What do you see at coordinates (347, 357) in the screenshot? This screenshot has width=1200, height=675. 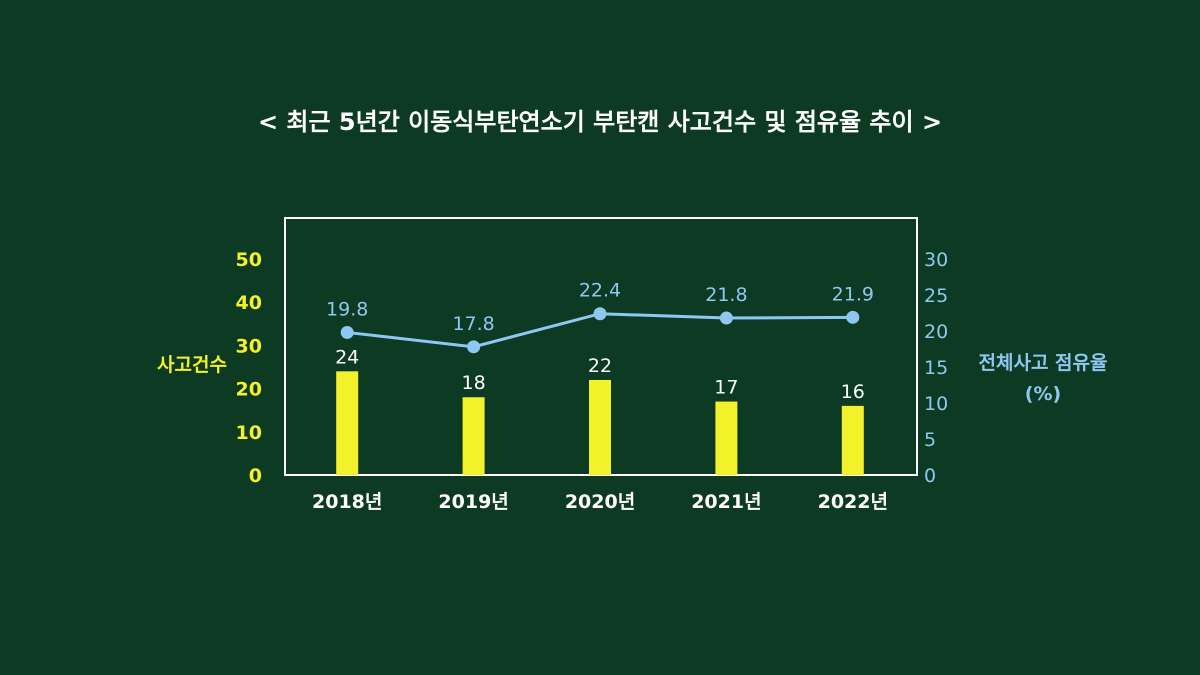 I see `bar-data-label: 24` at bounding box center [347, 357].